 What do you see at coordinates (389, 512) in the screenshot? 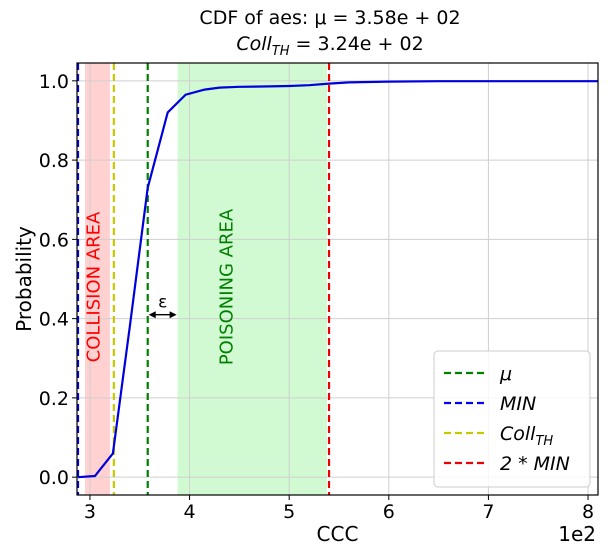
I see `x-tick-label: 6` at bounding box center [389, 512].